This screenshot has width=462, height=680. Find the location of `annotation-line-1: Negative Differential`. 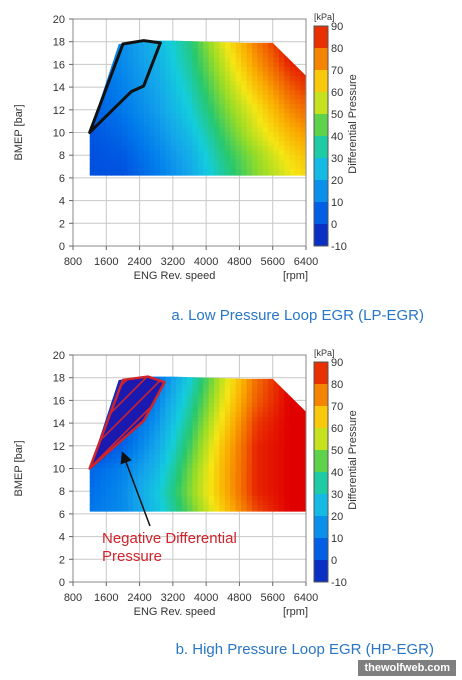

annotation-line-1: Negative Differential is located at coordinates (169, 538).